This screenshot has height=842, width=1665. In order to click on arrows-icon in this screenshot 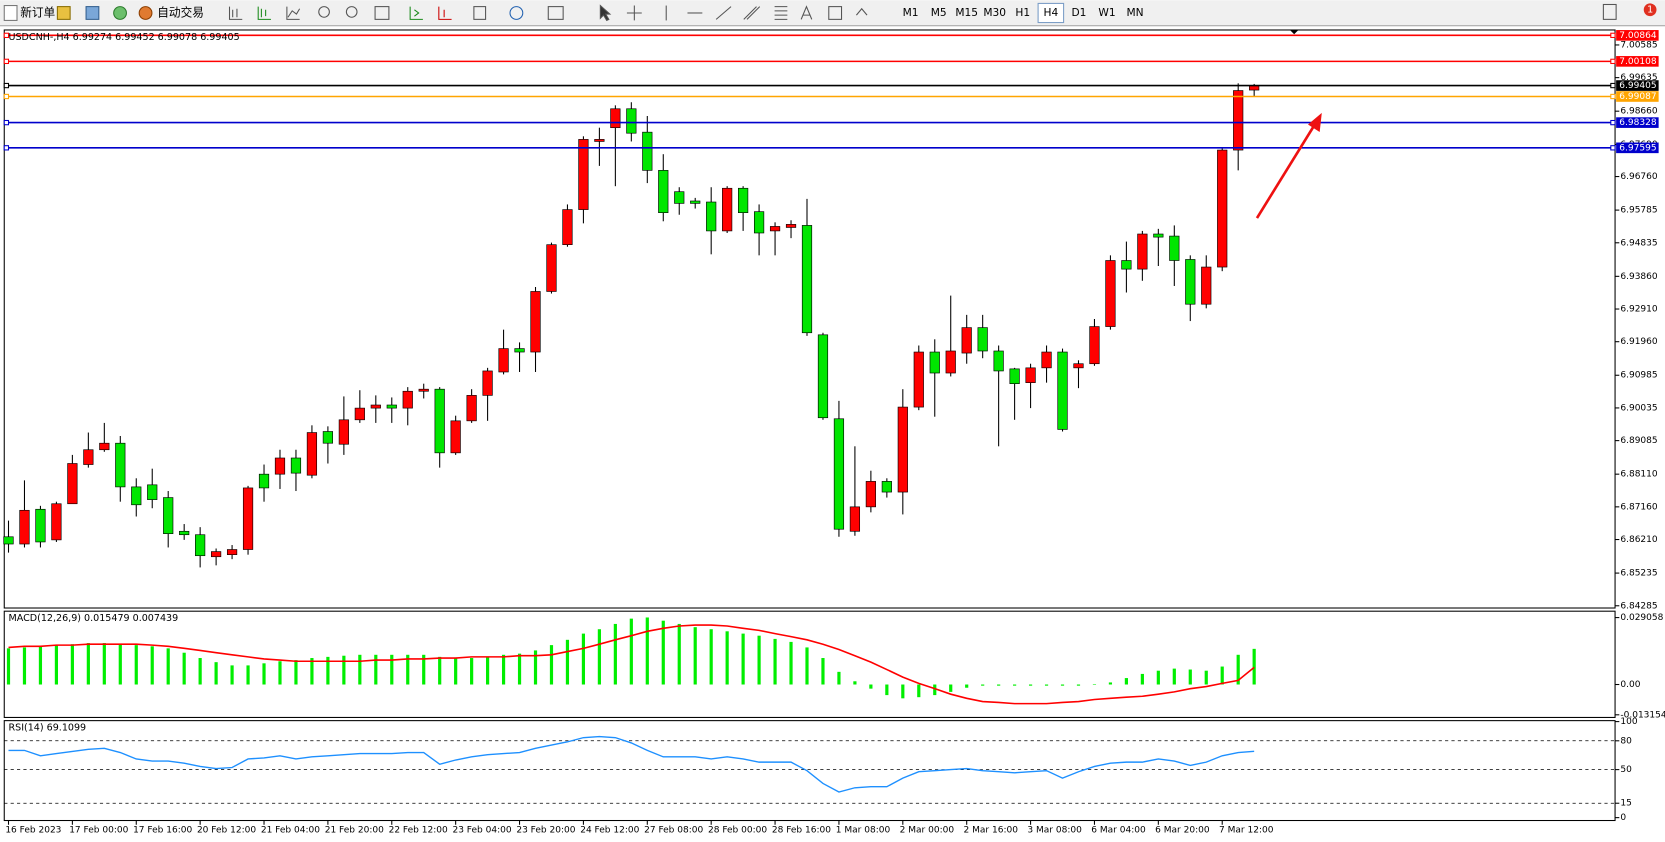, I will do `click(861, 11)`.